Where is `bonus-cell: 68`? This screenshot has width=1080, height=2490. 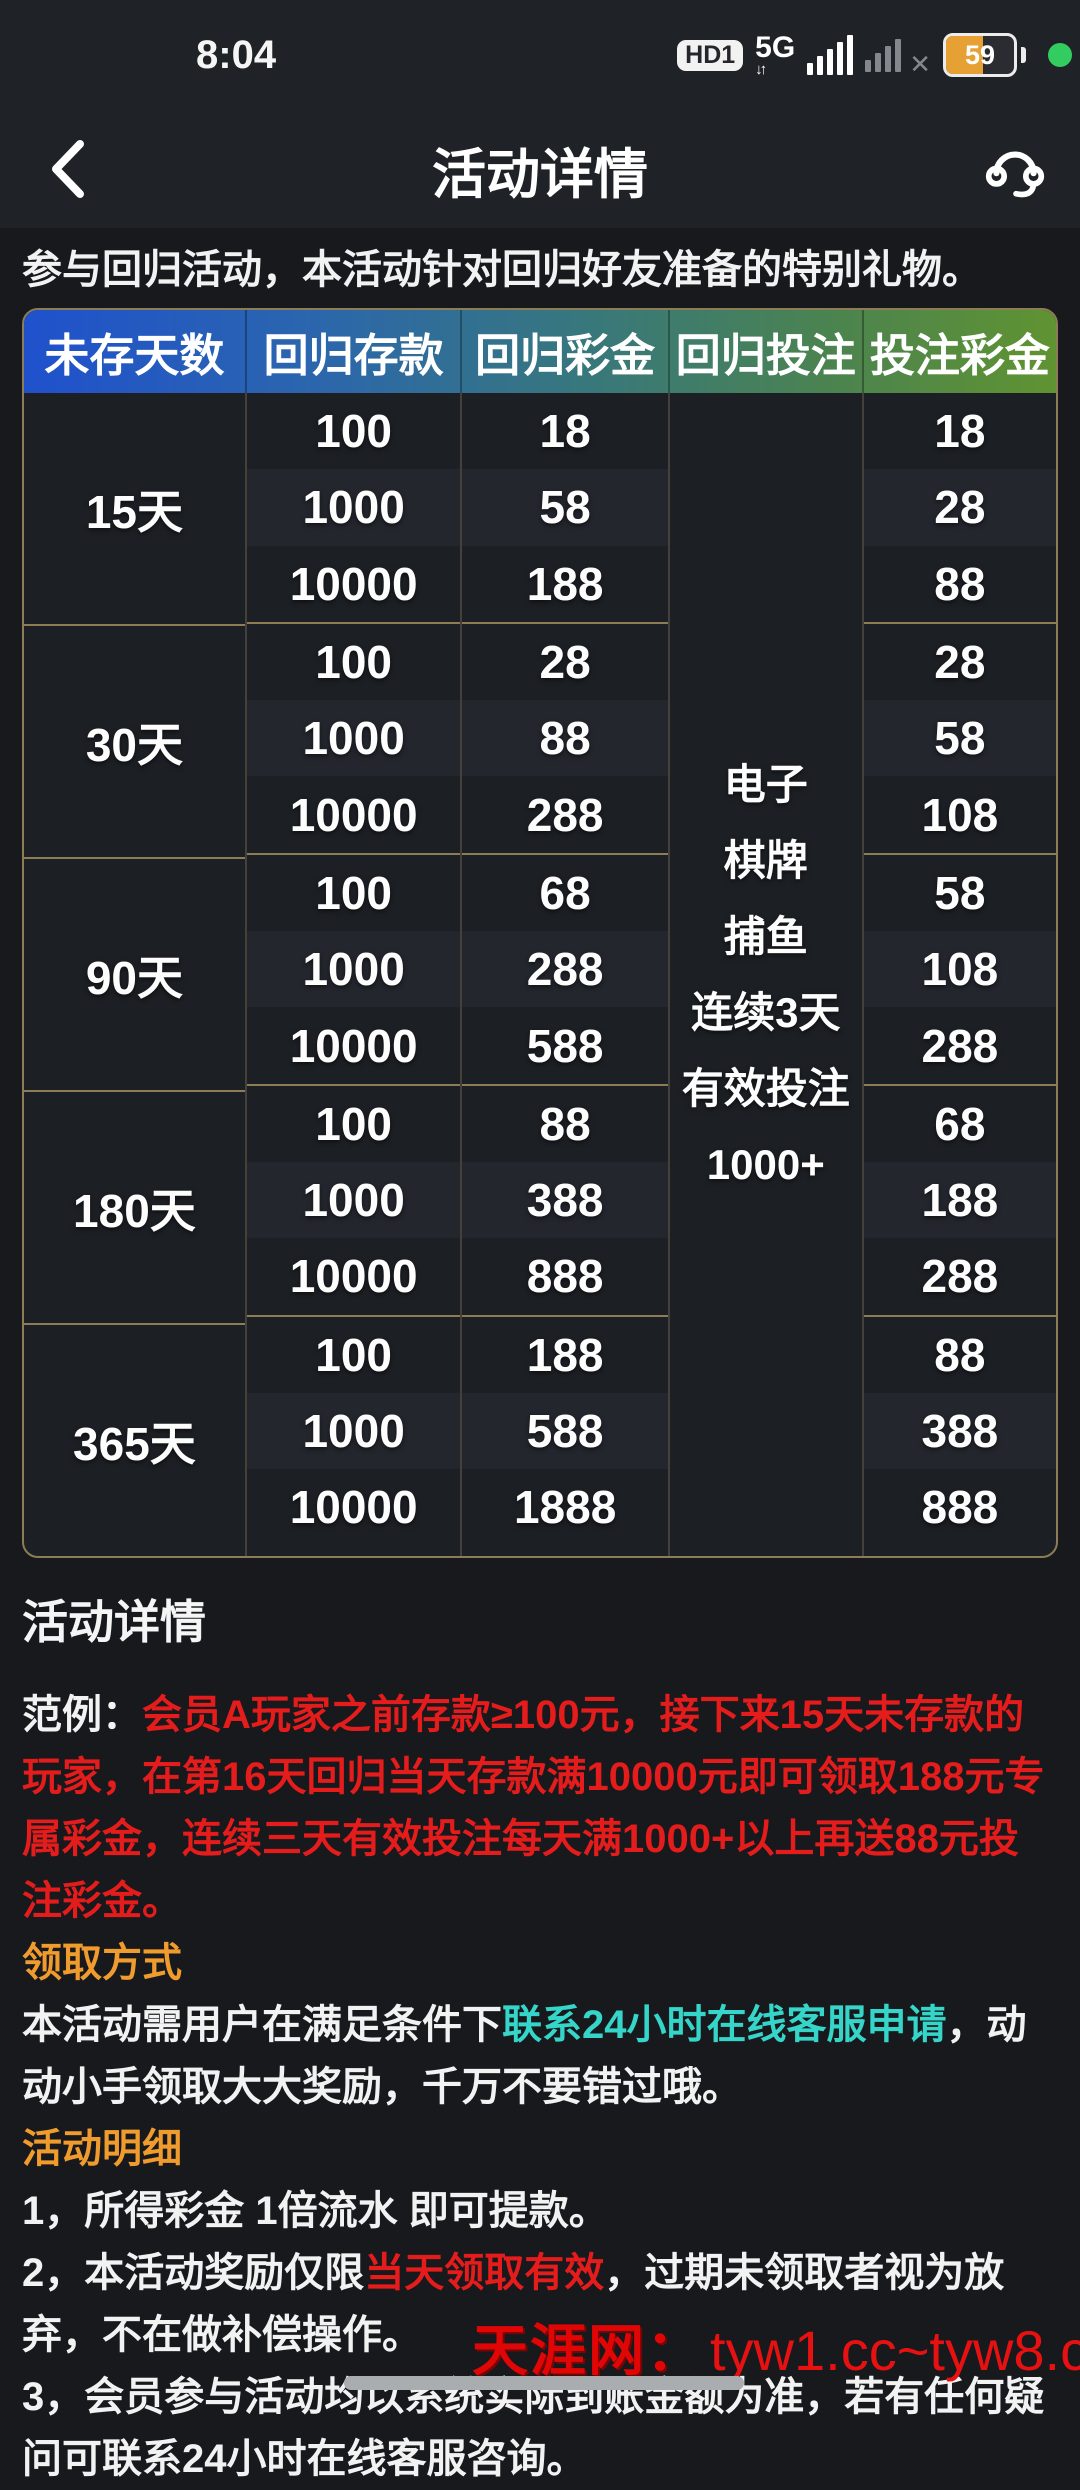 bonus-cell: 68 is located at coordinates (565, 891).